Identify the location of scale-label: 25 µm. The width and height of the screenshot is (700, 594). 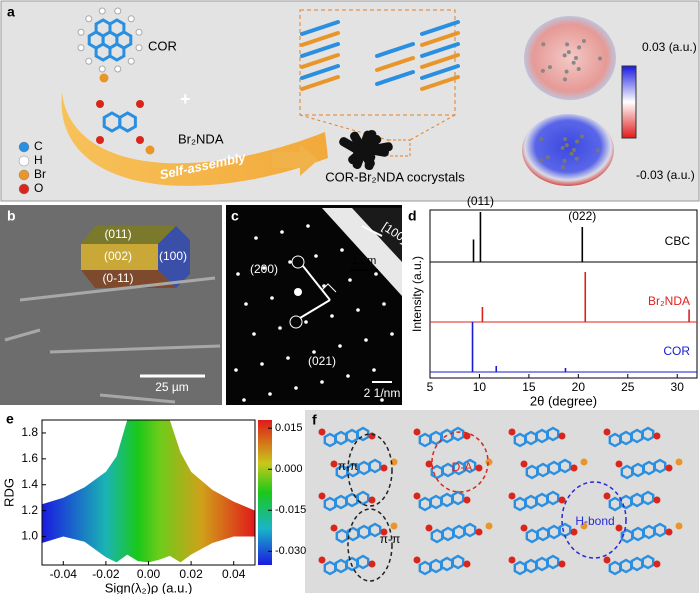
(172, 387).